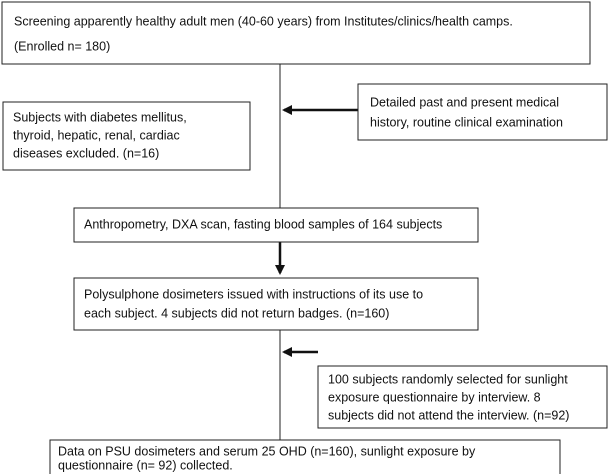  I want to click on box-text: questionnaire (n= 92) collected., so click(145, 465).